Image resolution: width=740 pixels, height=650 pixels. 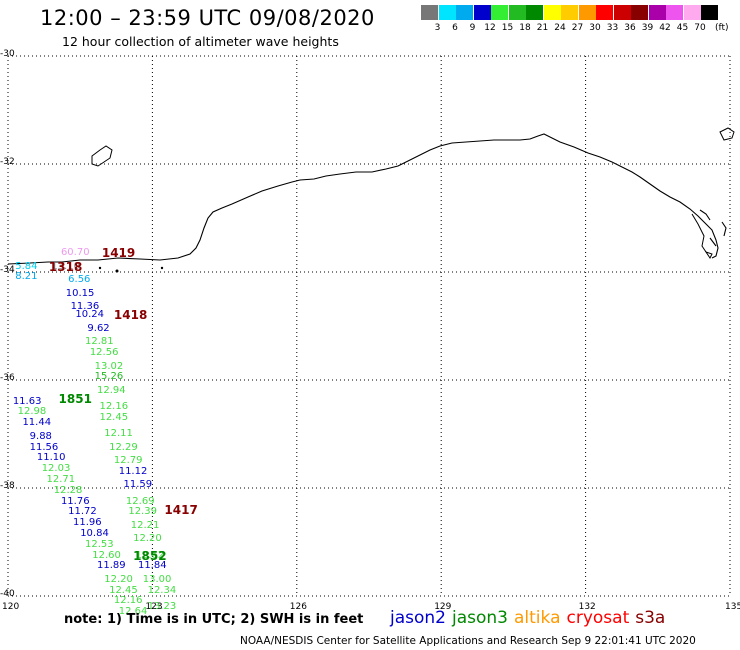 What do you see at coordinates (7, 486) in the screenshot?
I see `lat-tick-label: -38` at bounding box center [7, 486].